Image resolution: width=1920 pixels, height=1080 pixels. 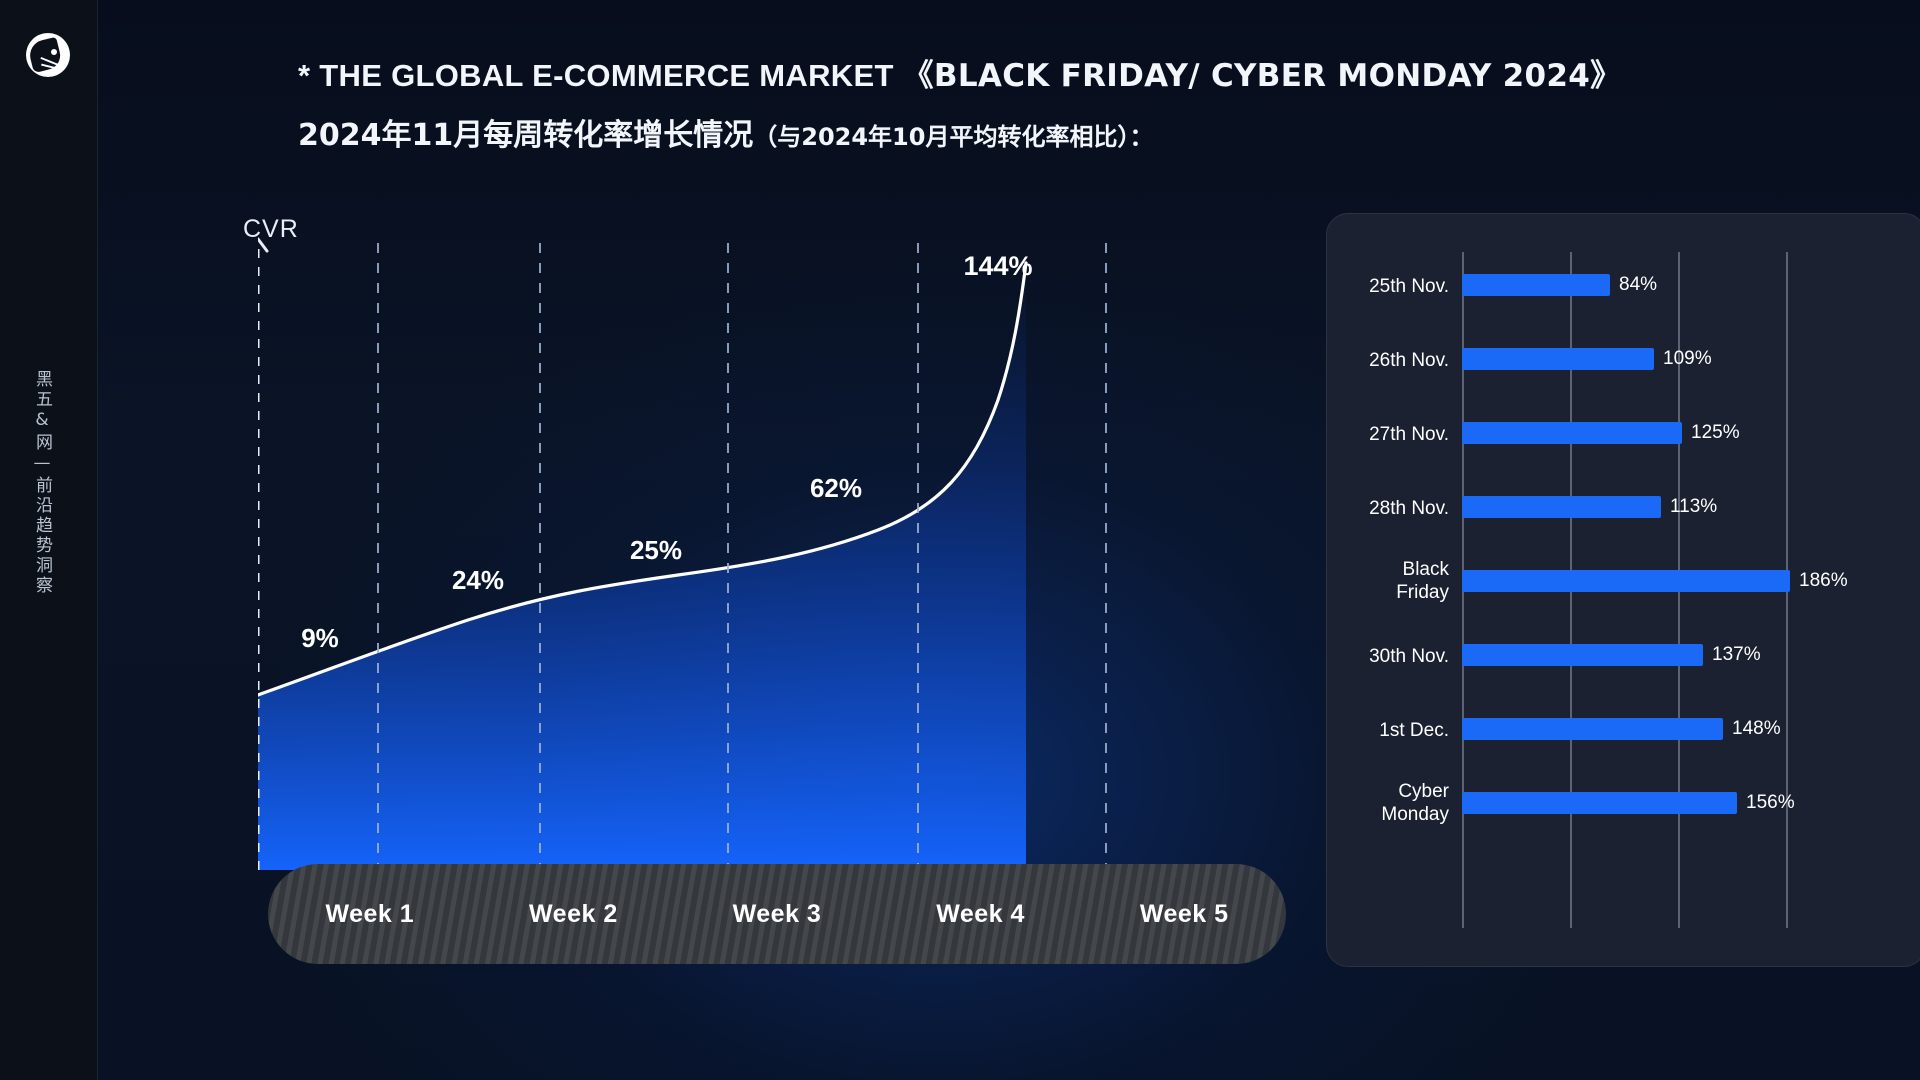 I want to click on bar-category-label: 25th Nov., so click(x=1409, y=286).